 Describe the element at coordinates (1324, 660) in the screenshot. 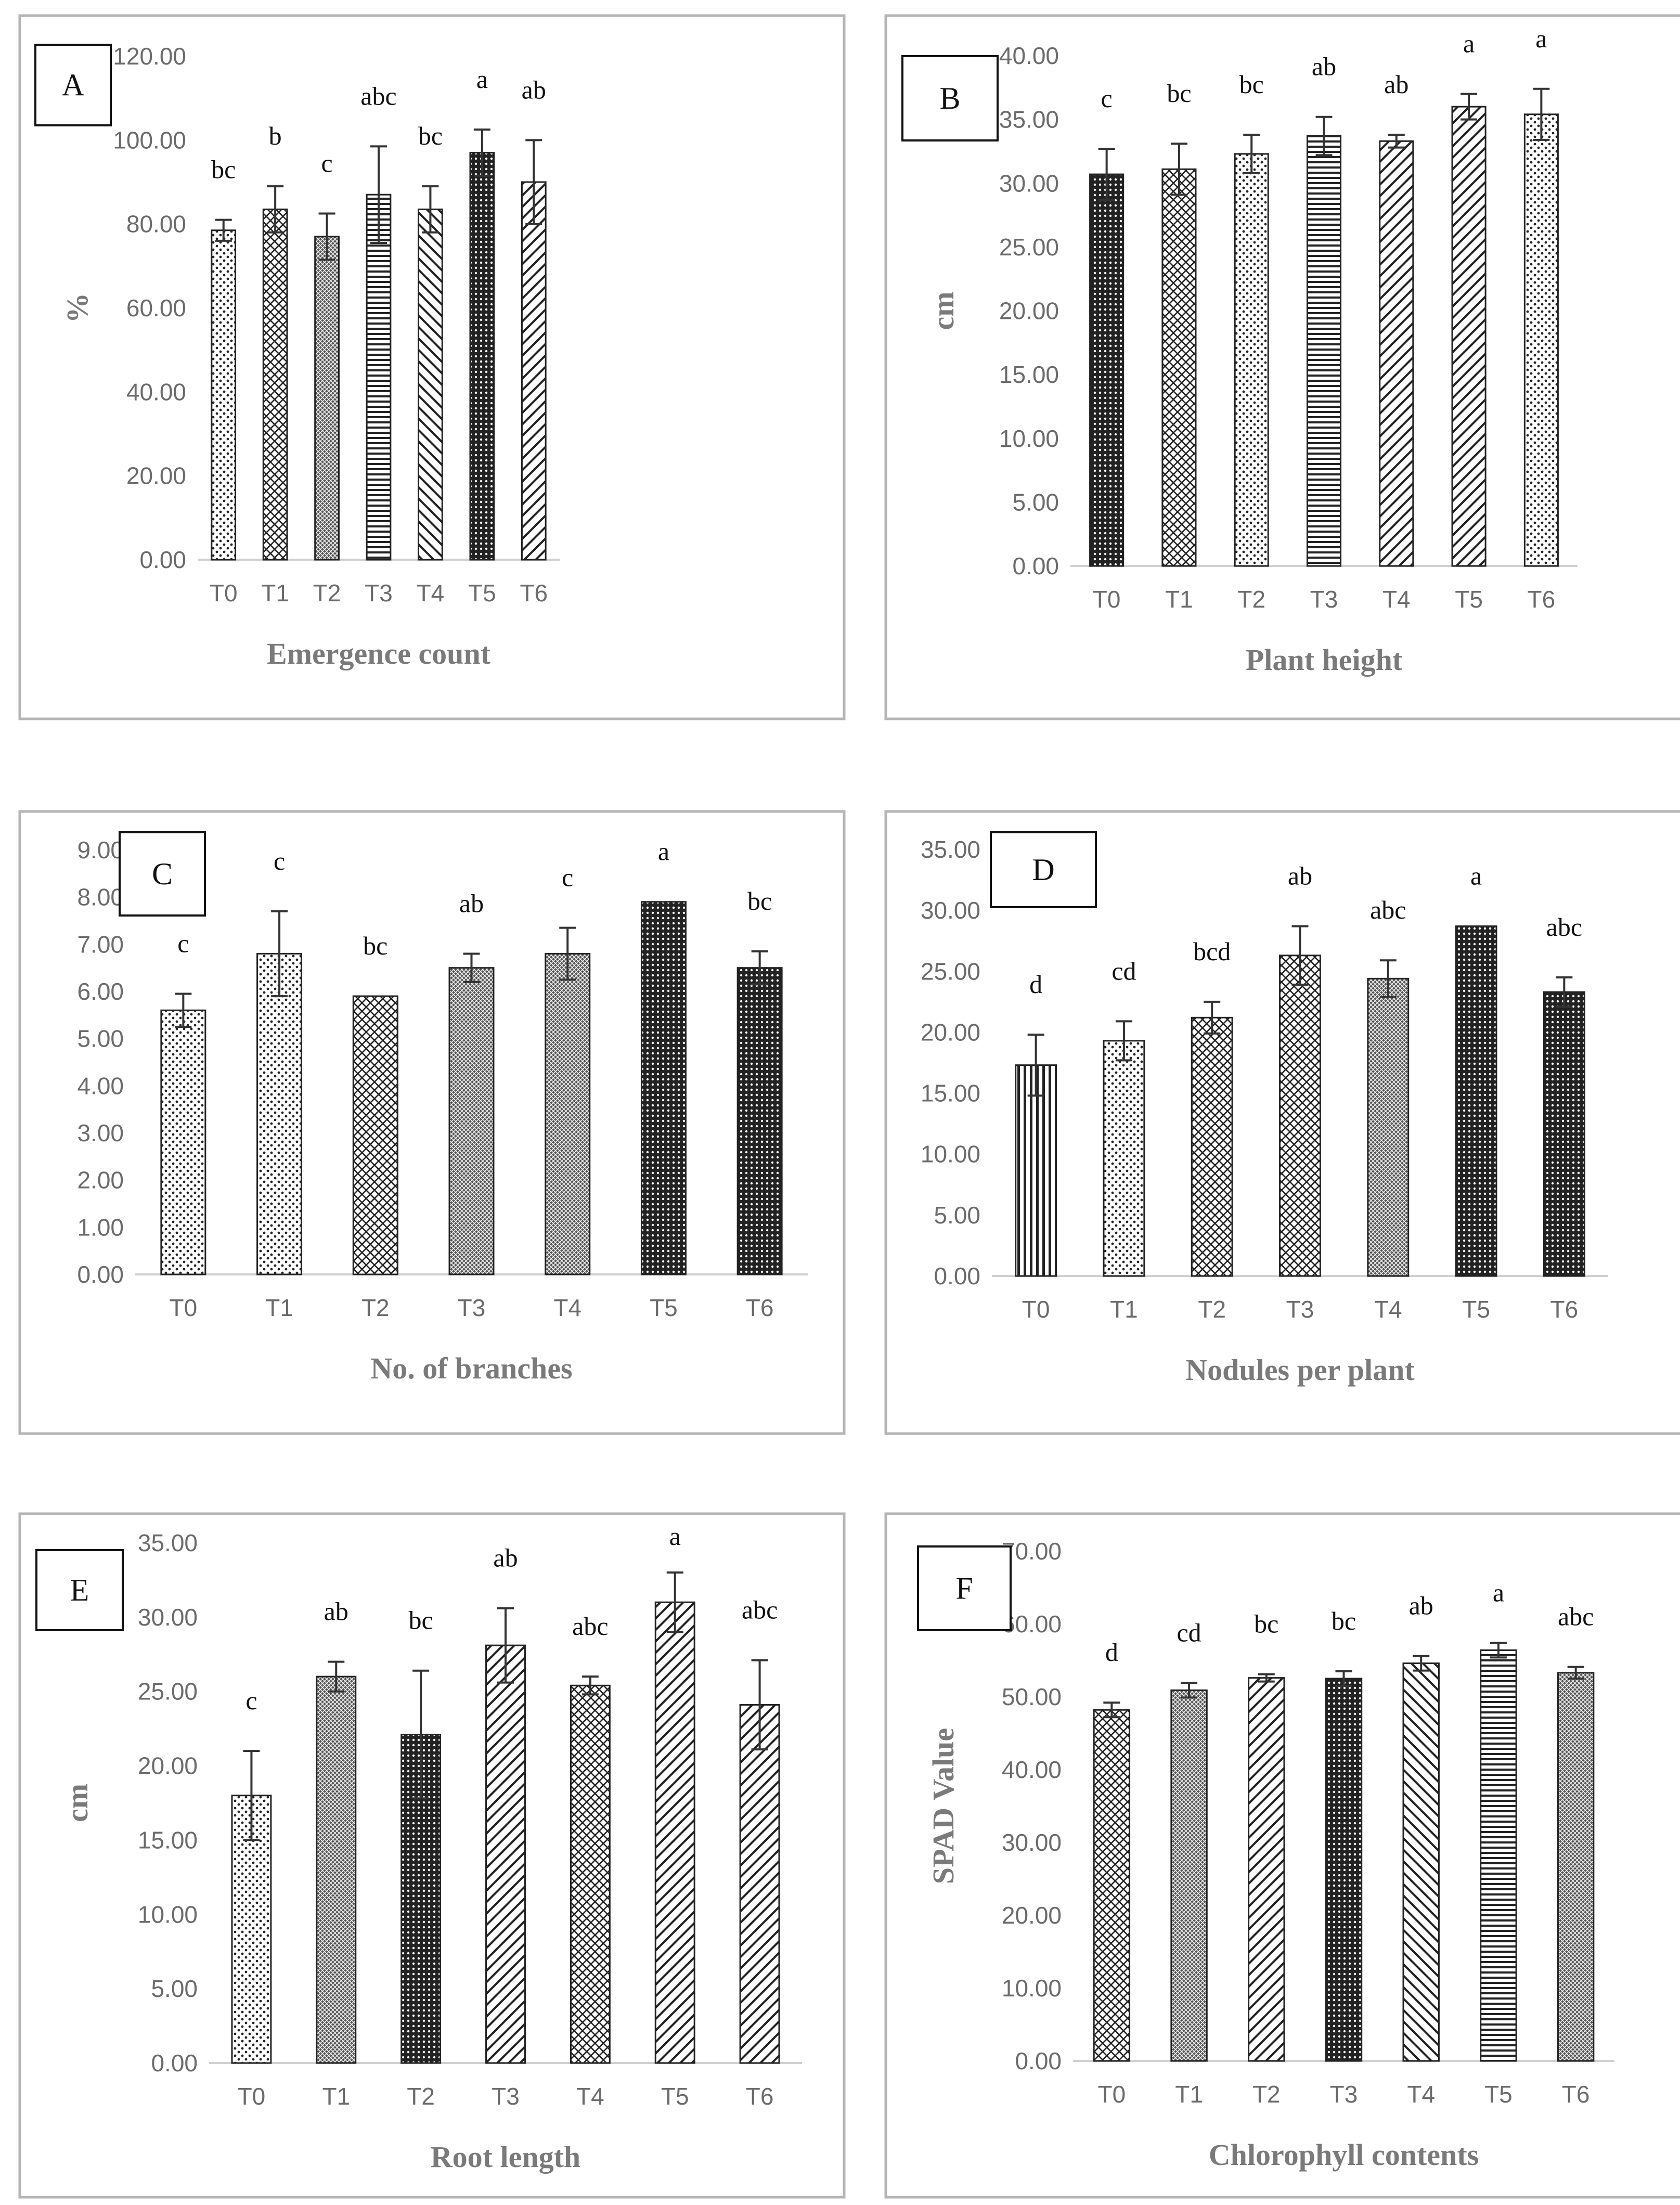

I see `x-axis-title: Plant height` at that location.